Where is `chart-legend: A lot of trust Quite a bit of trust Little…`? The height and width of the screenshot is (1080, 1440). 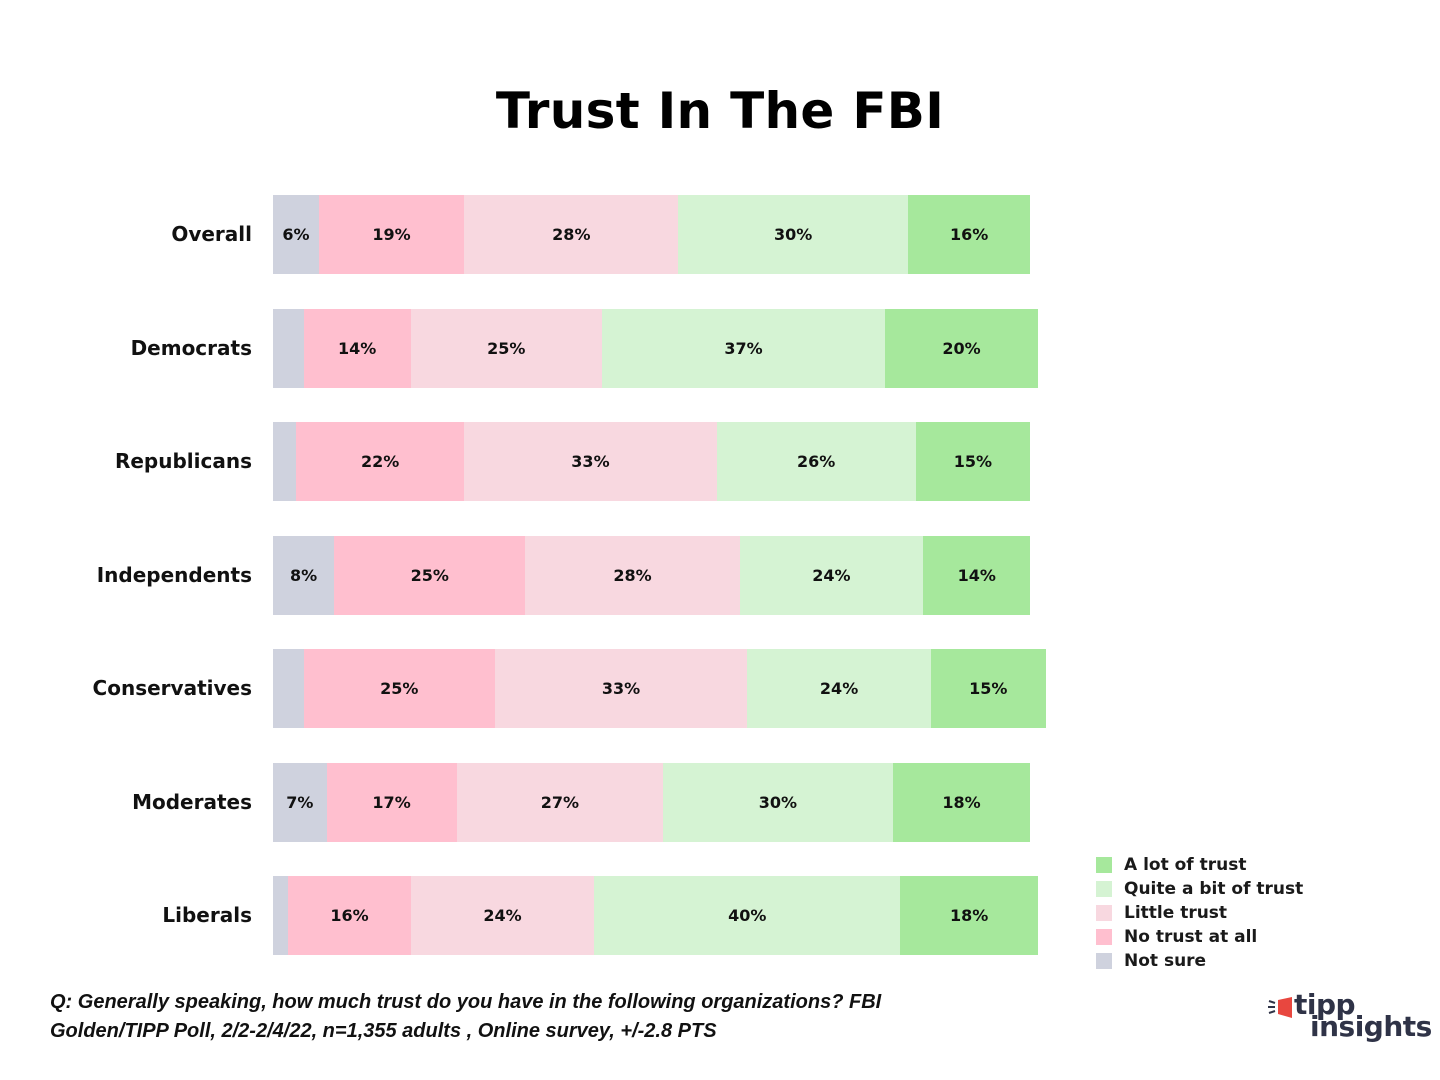
chart-legend: A lot of trust Quite a bit of trust Little… is located at coordinates (1199, 913).